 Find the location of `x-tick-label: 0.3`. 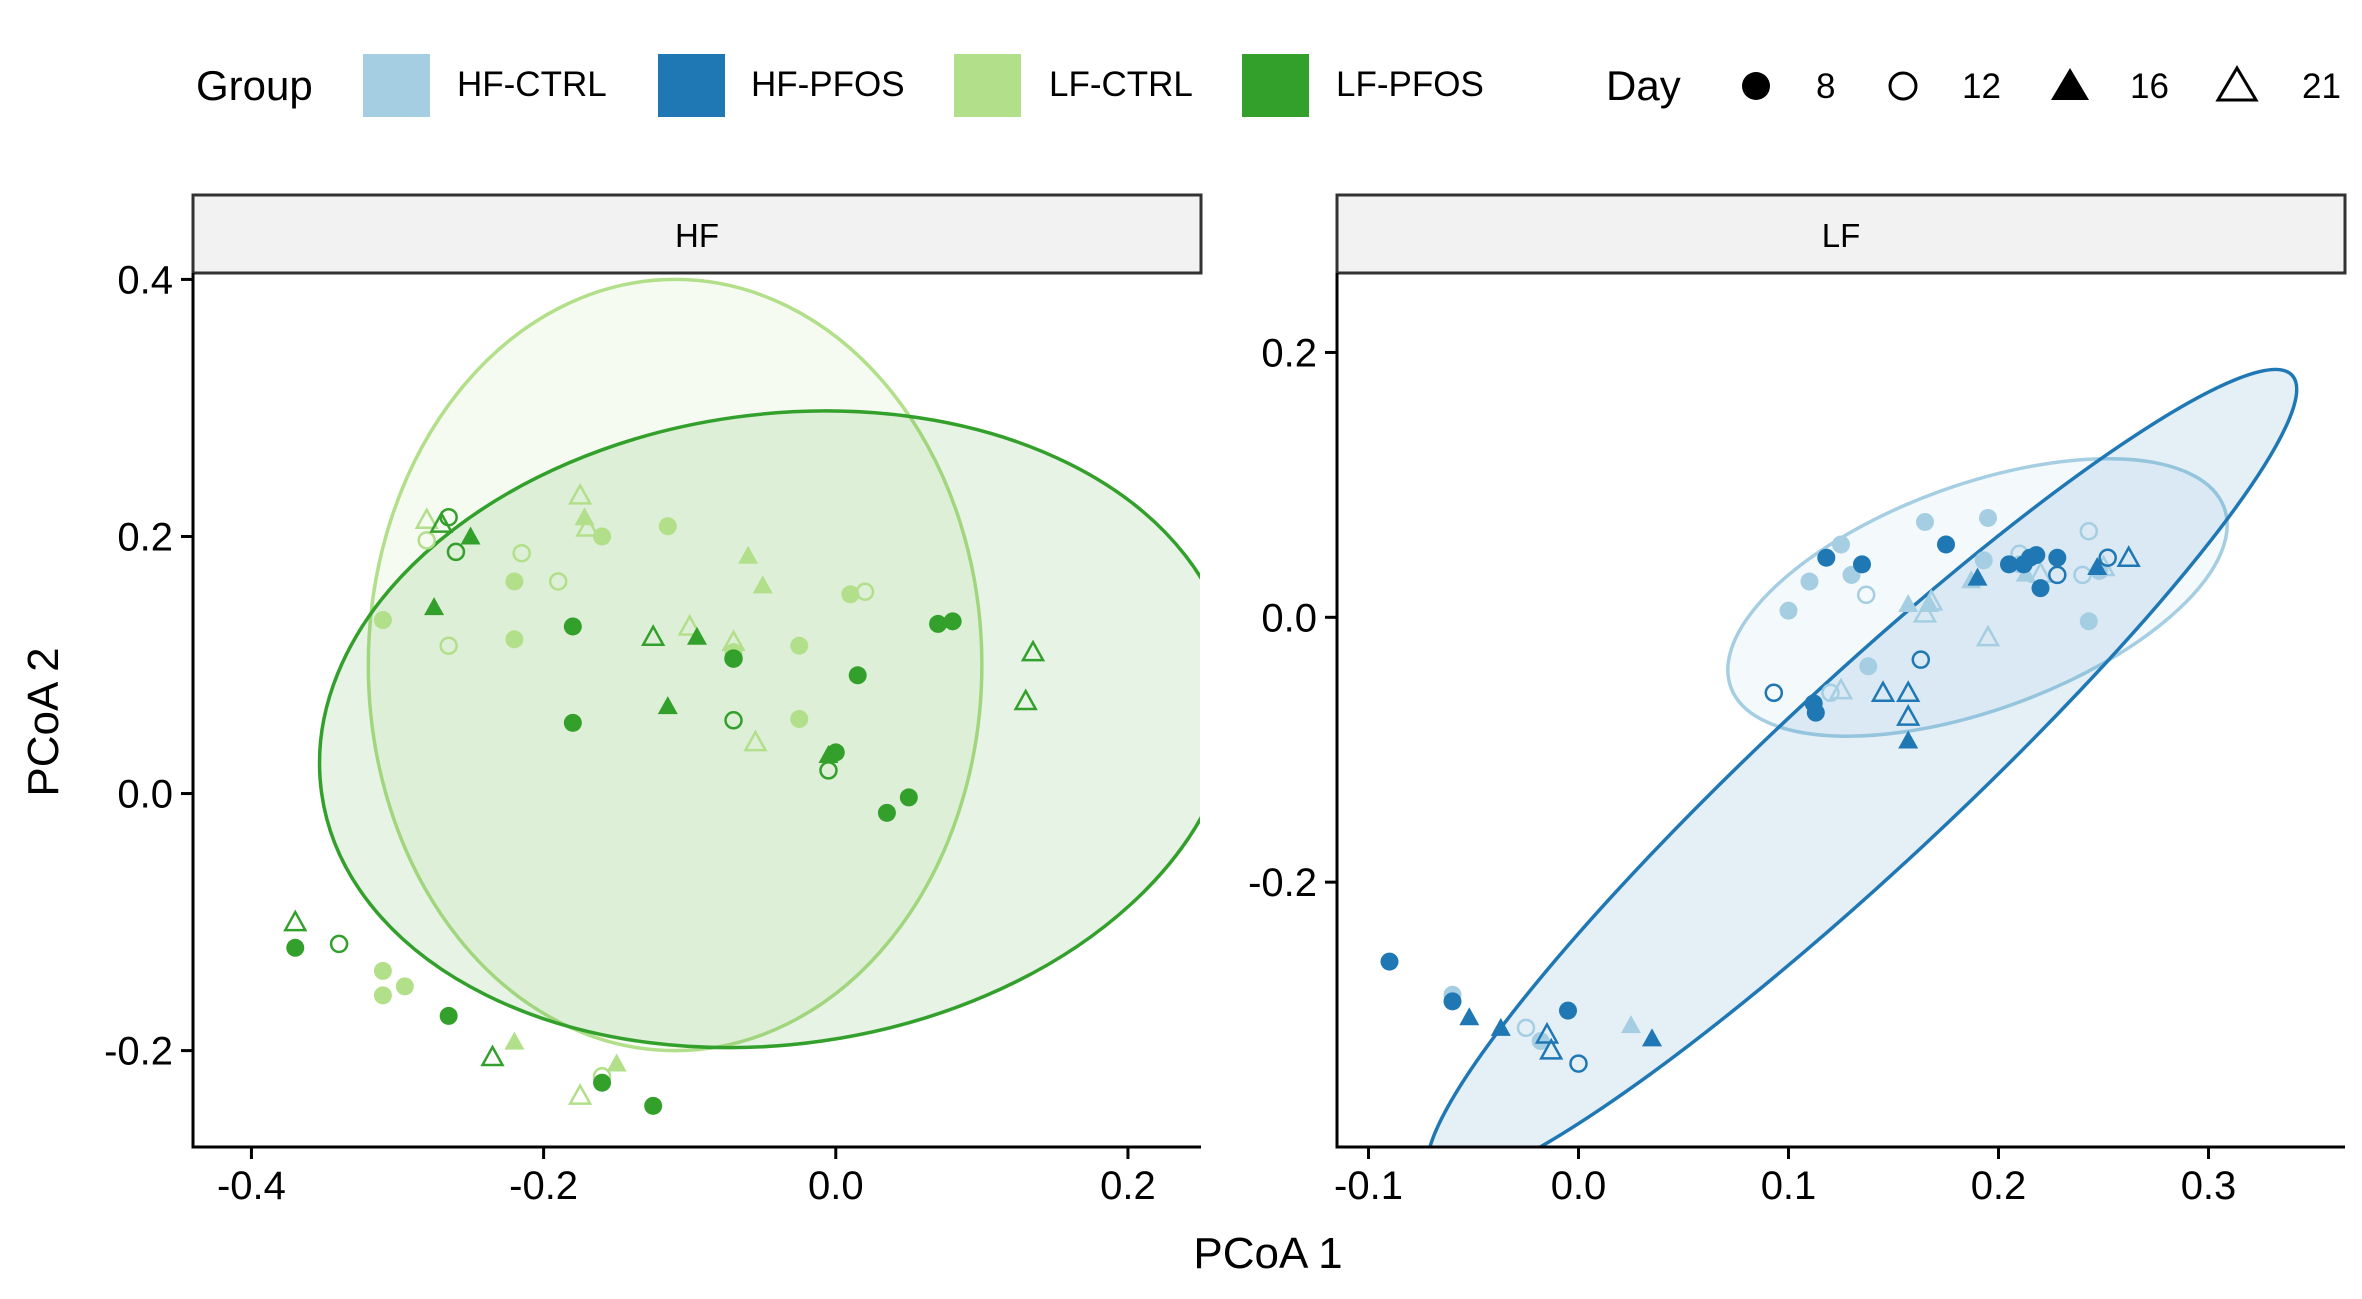

x-tick-label: 0.3 is located at coordinates (2209, 1186).